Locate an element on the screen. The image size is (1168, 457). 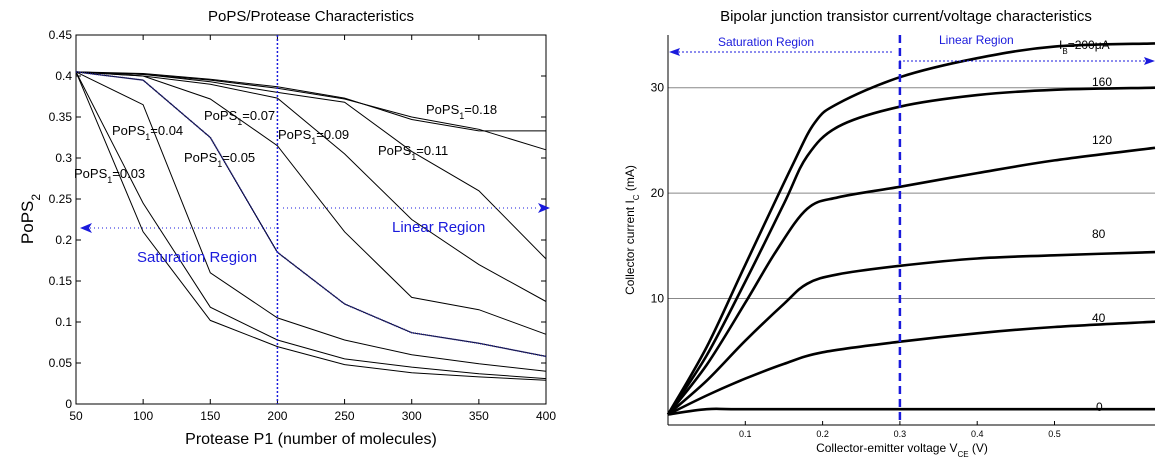
pops-x-tick-label: 350 is located at coordinates (479, 416).